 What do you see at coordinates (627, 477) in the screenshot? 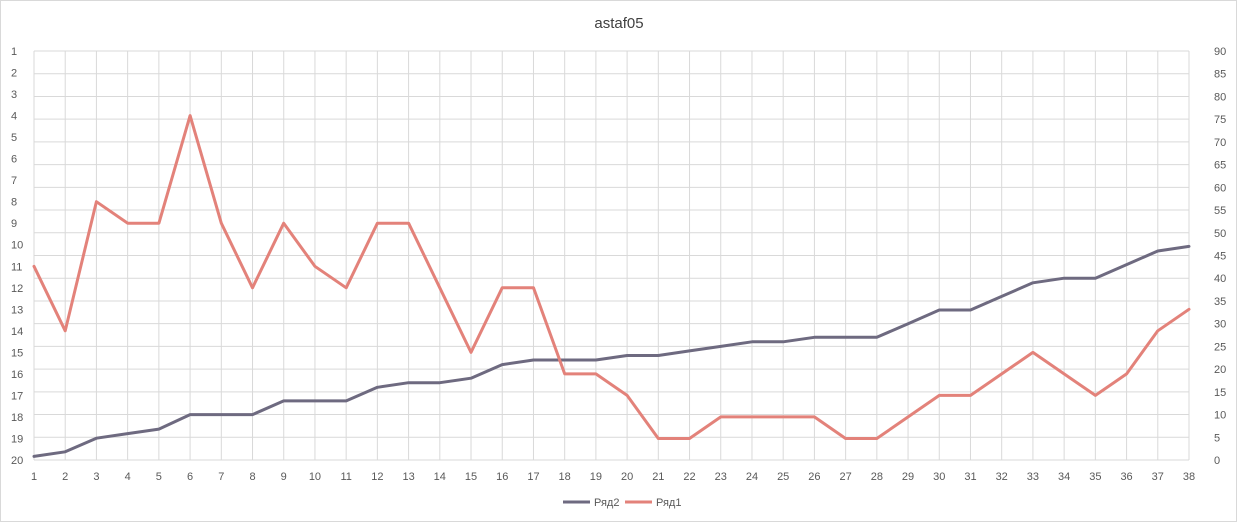
I see `x-tick-label: 20` at bounding box center [627, 477].